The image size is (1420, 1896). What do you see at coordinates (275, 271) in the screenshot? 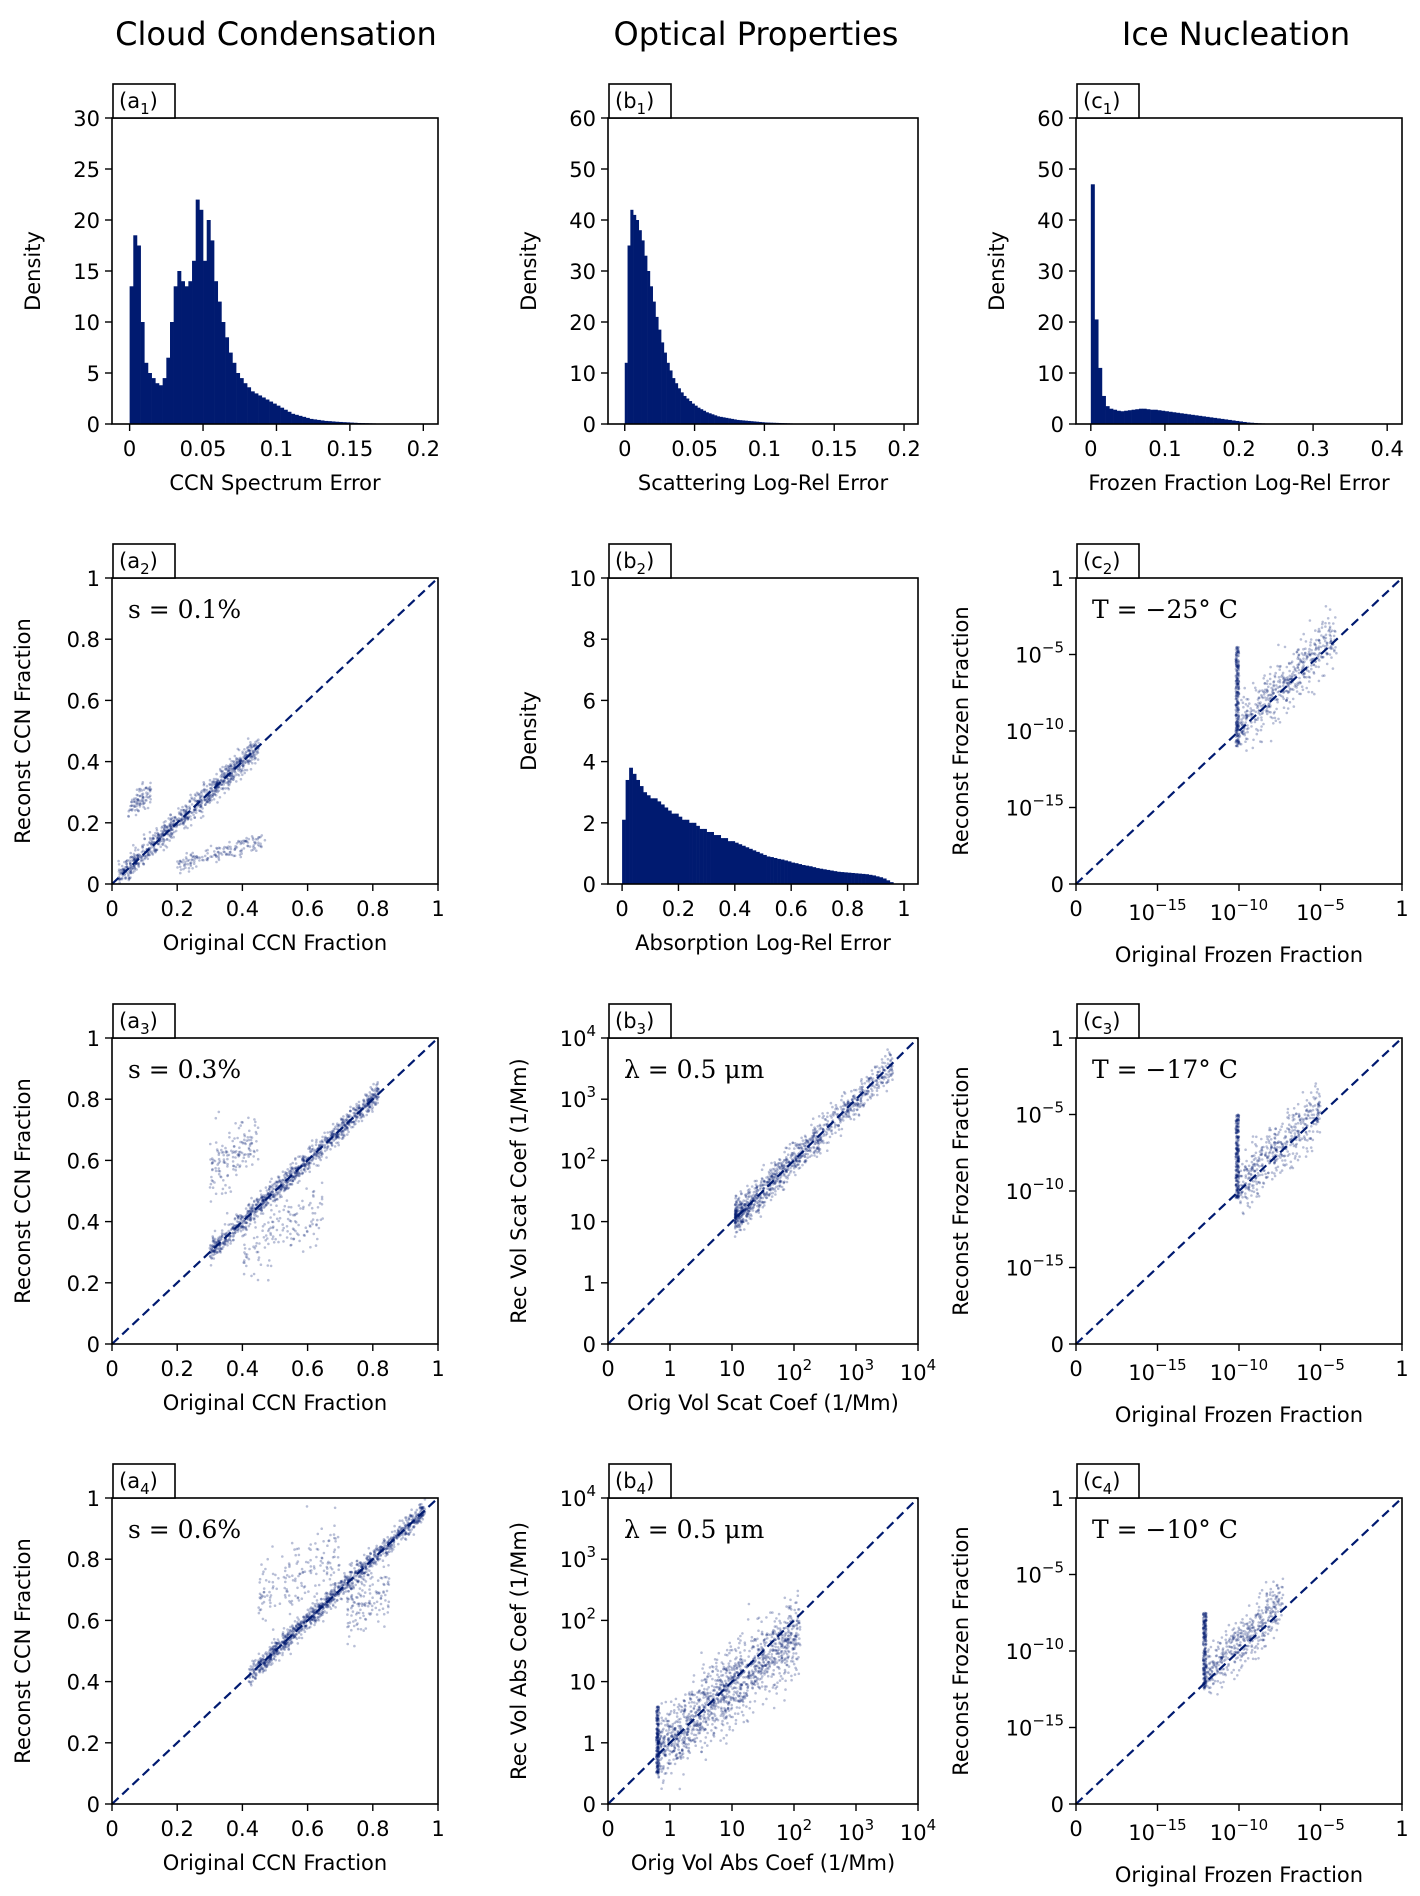
I see `plot-area` at bounding box center [275, 271].